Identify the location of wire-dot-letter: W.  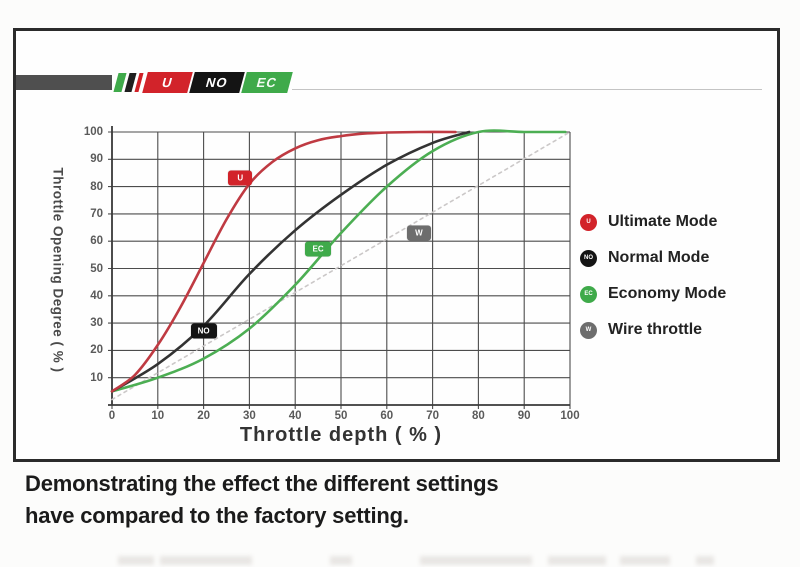
(588, 330).